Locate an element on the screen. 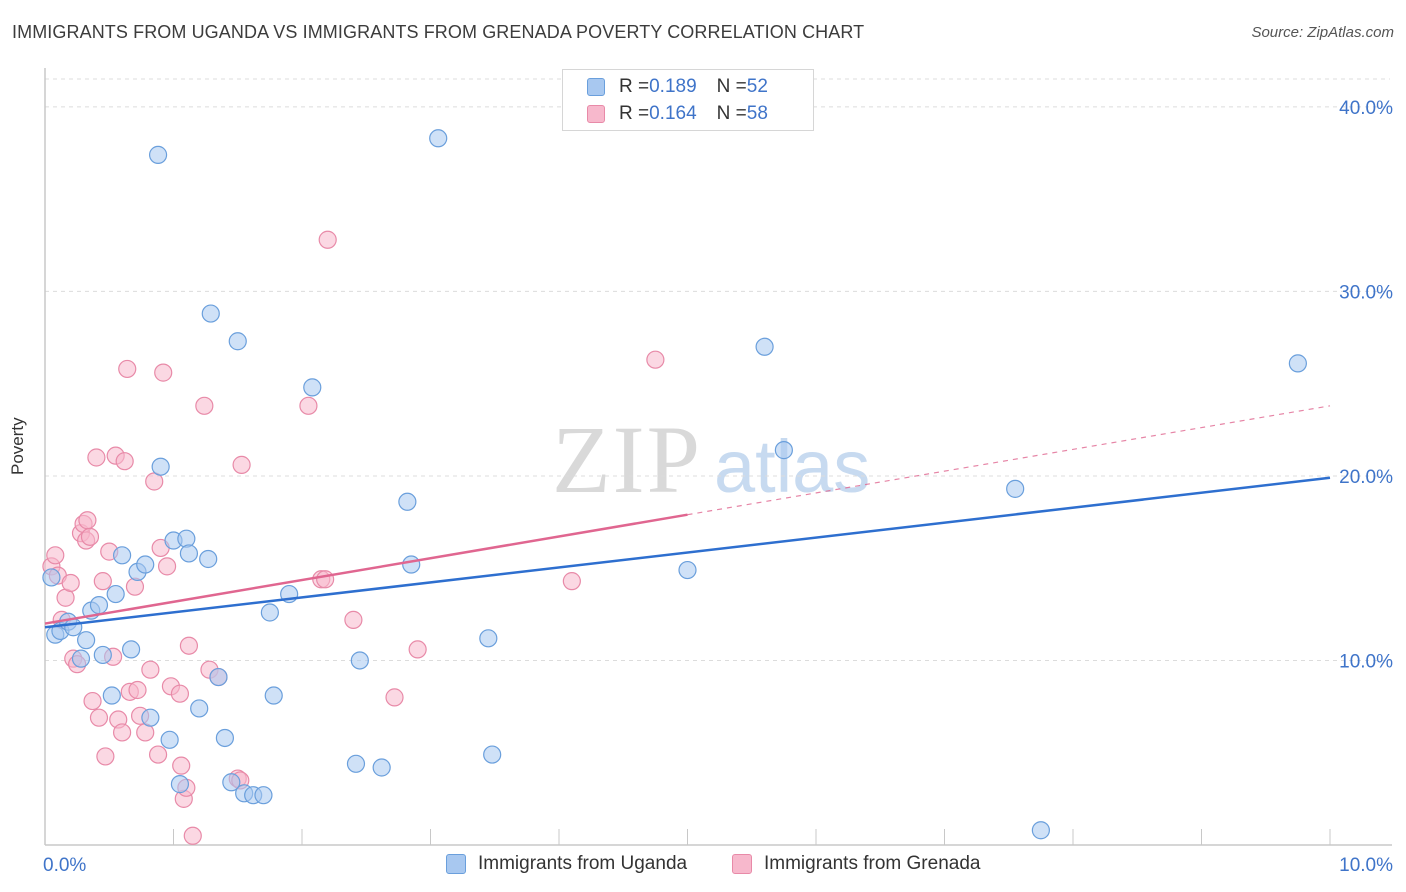 The width and height of the screenshot is (1406, 892). bottom-uganda-label: Immigrants from Uganda is located at coordinates (583, 863).